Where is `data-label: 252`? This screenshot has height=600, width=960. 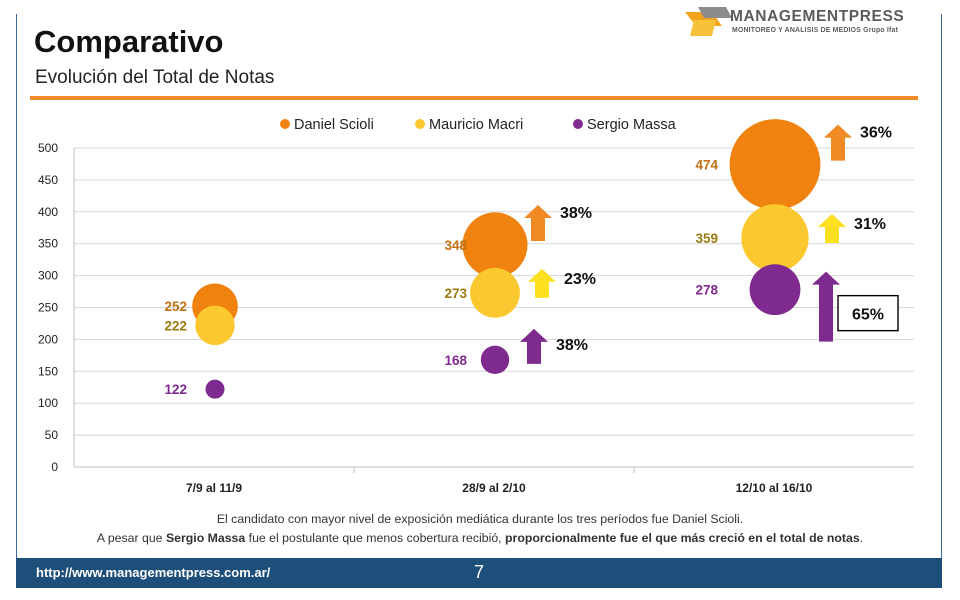
data-label: 252 is located at coordinates (175, 306).